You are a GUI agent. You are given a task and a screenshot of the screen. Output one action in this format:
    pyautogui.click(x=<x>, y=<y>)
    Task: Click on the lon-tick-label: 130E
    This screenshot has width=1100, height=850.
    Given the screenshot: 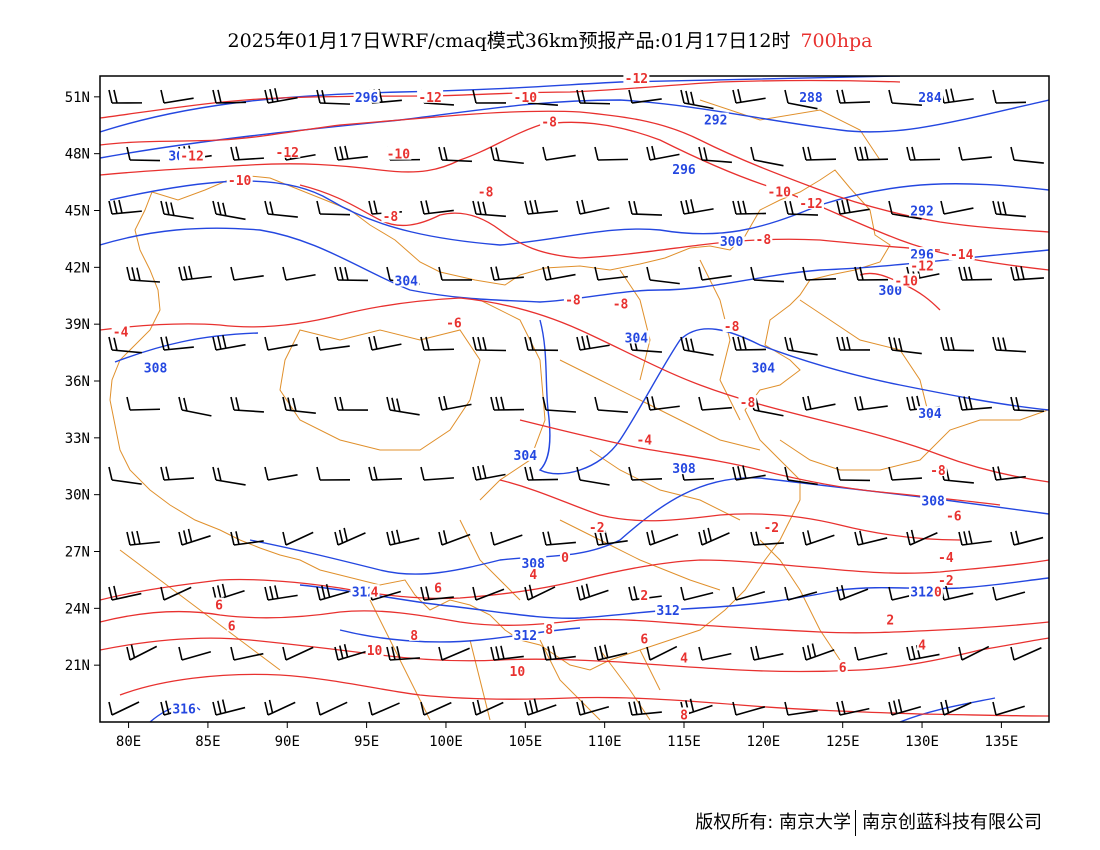 What is the action you would take?
    pyautogui.click(x=922, y=742)
    